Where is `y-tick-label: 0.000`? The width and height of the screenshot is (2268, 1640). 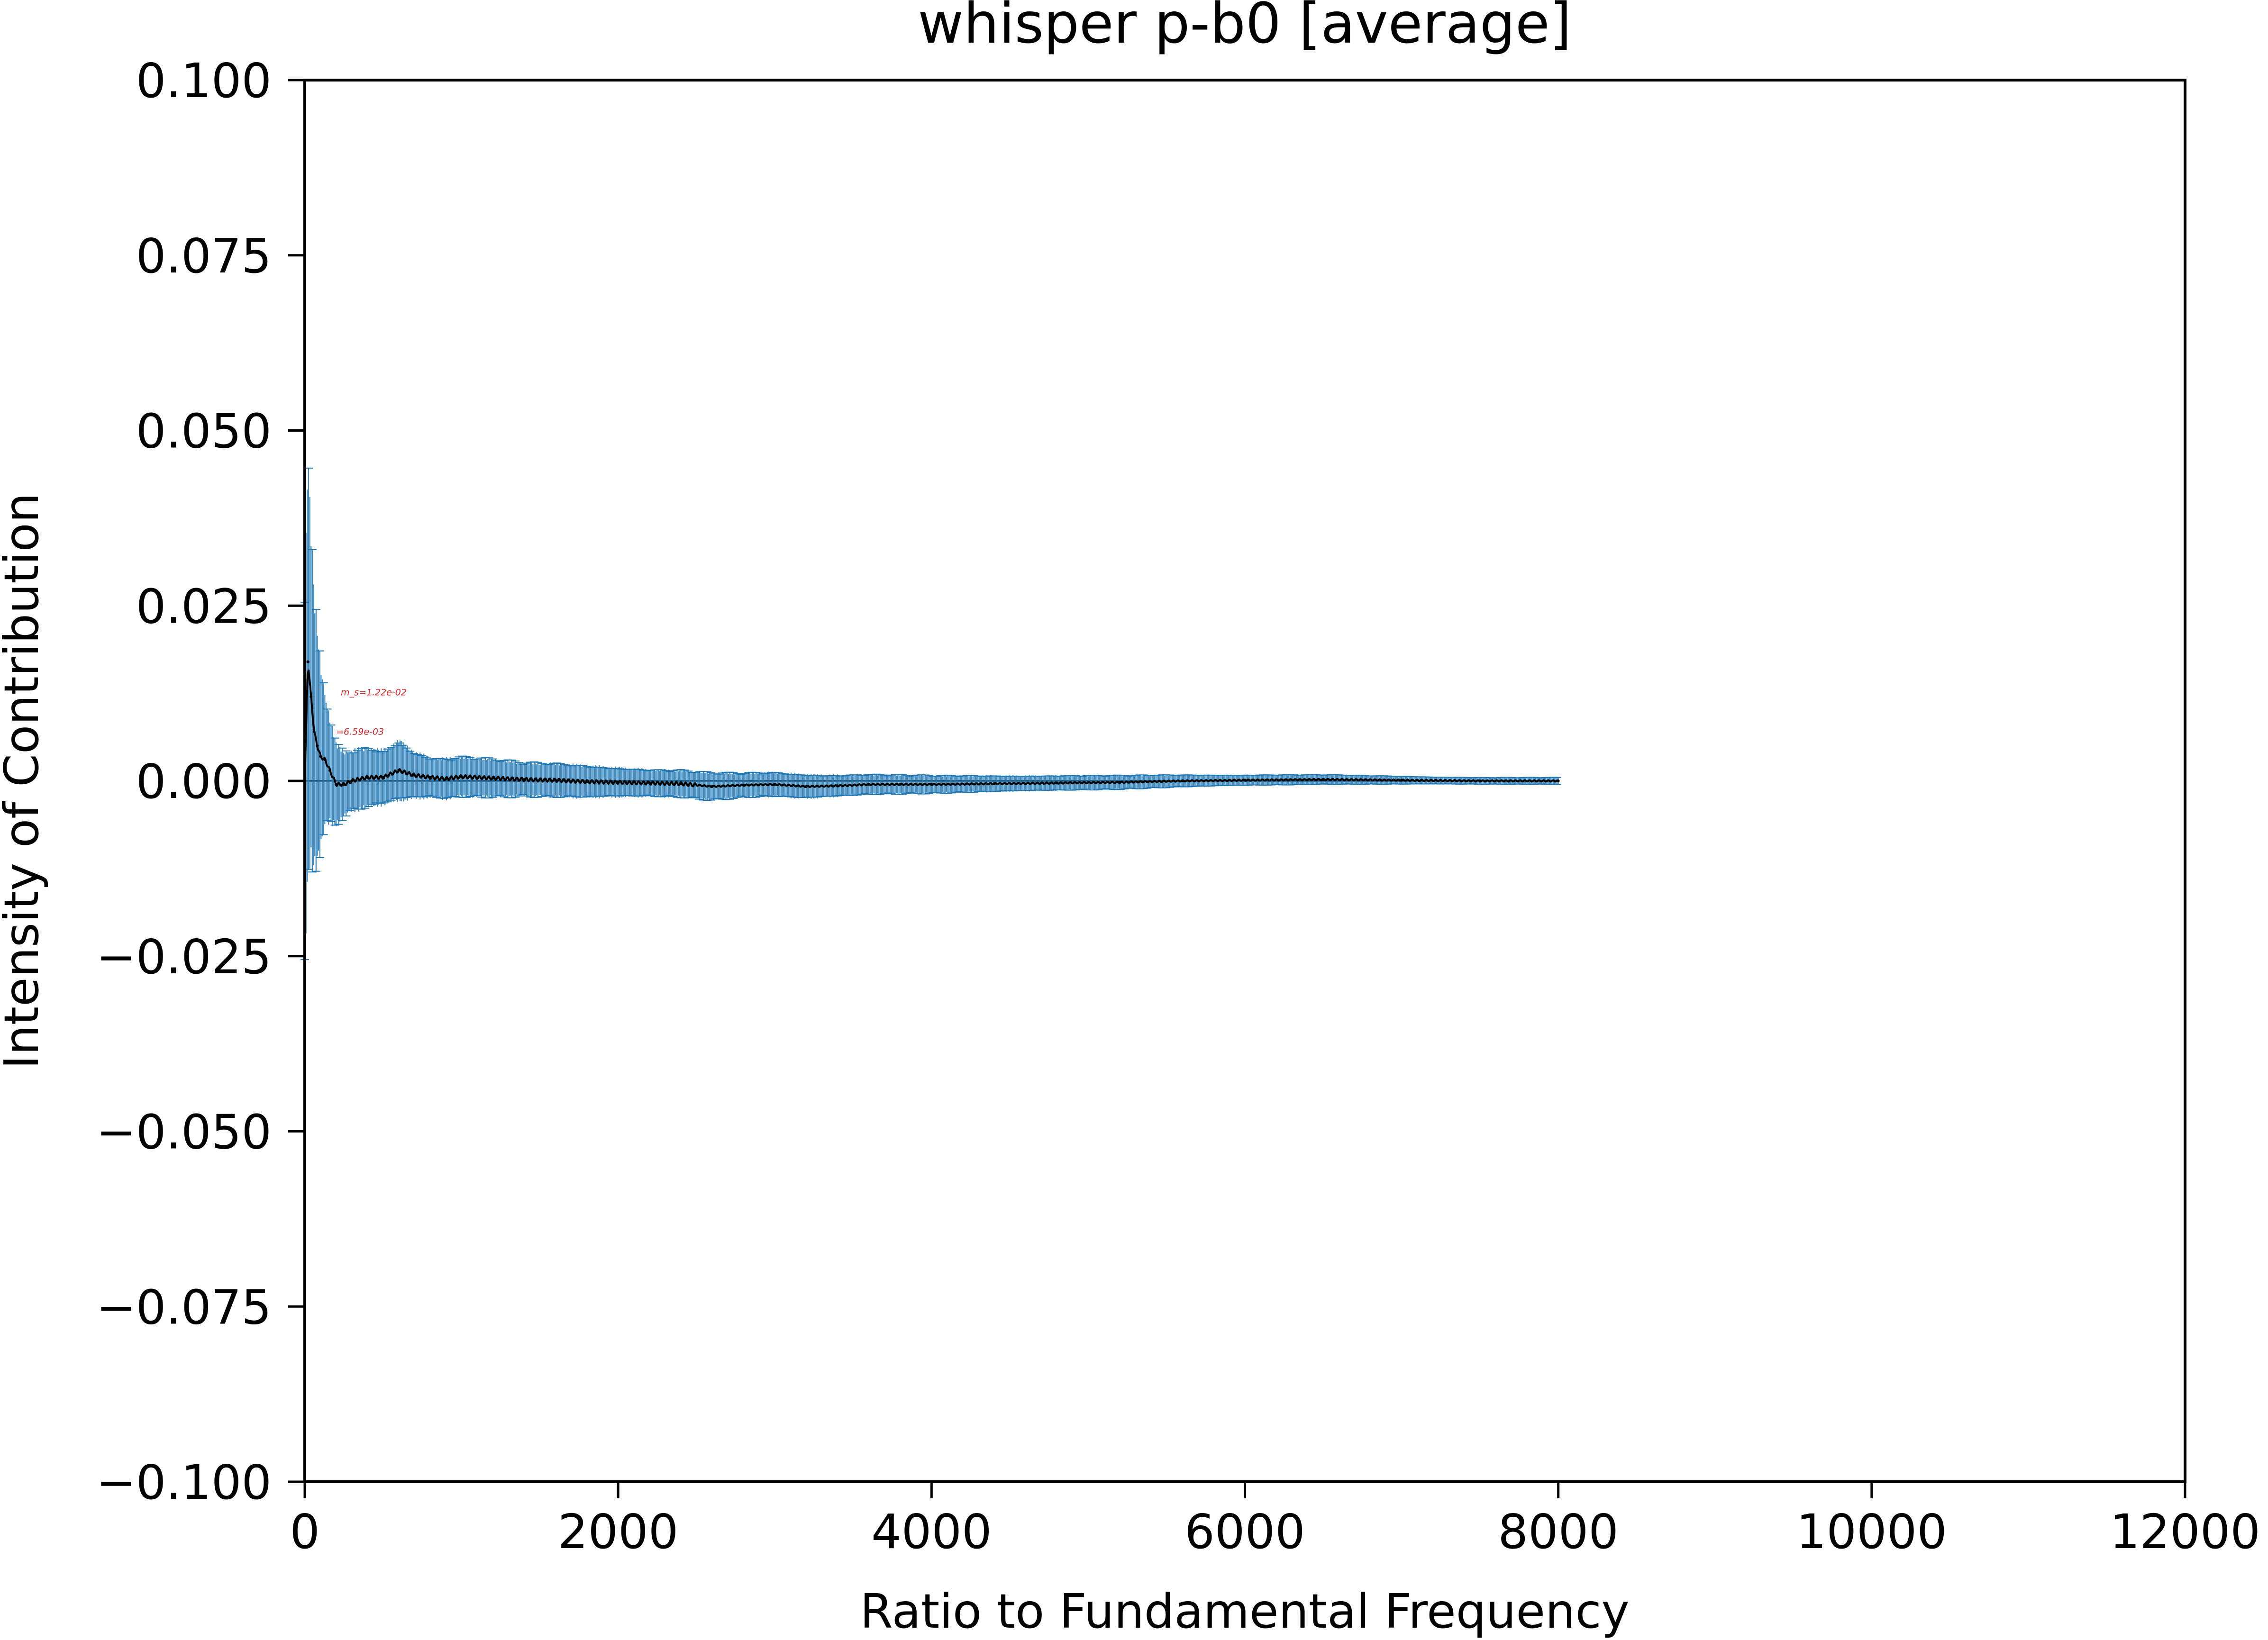
y-tick-label: 0.000 is located at coordinates (204, 781).